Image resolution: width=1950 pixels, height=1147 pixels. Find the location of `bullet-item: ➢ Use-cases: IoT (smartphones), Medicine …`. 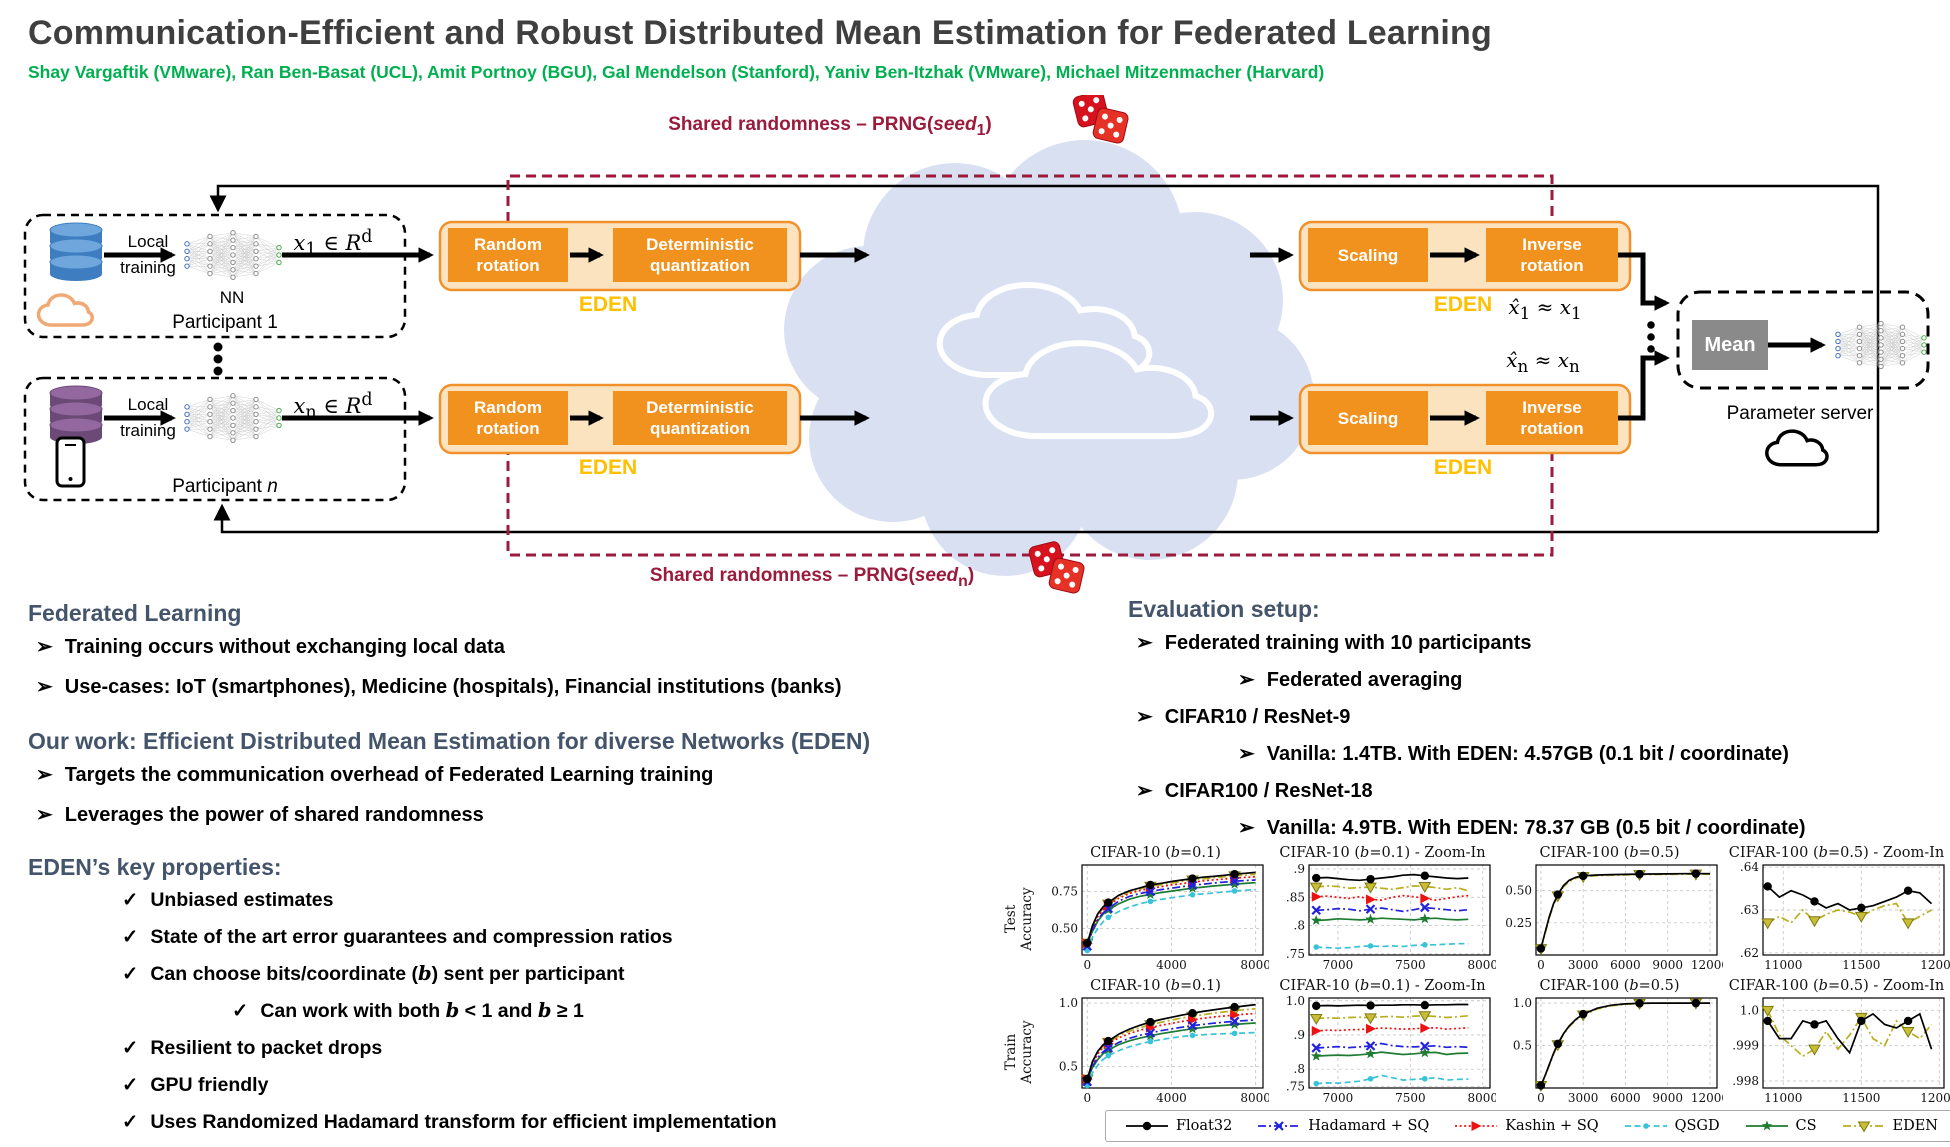

bullet-item: ➢ Use-cases: IoT (smartphones), Medicine … is located at coordinates (439, 687).